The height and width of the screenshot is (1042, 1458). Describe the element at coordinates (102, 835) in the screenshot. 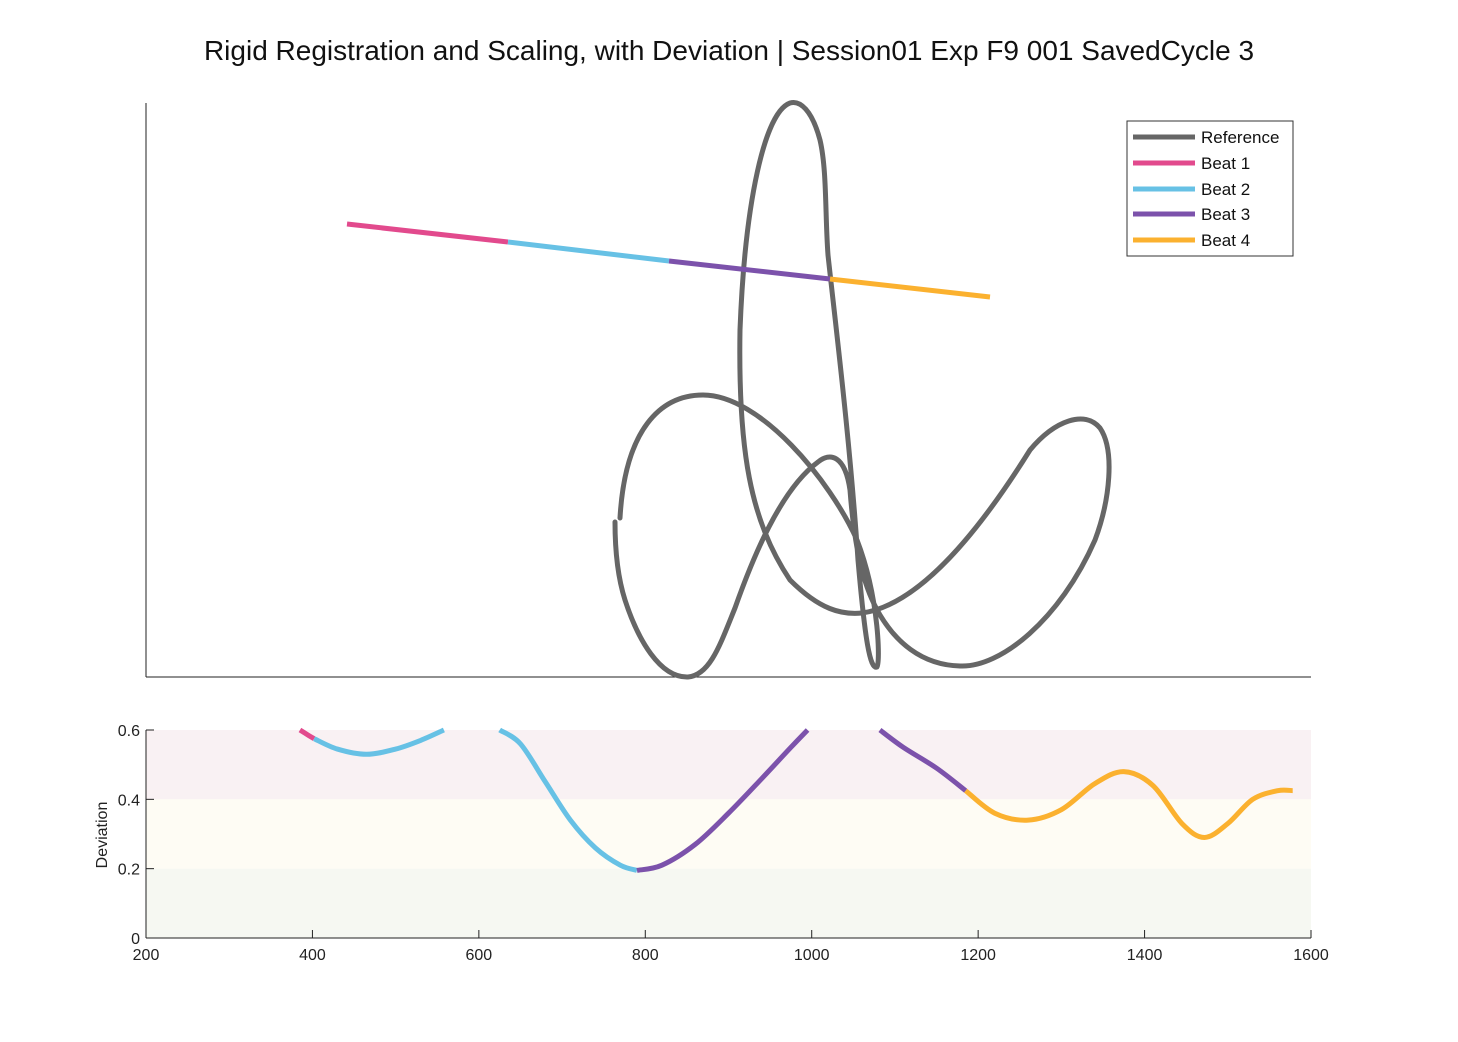

I see `deviation-y-axis-label: Deviation` at that location.